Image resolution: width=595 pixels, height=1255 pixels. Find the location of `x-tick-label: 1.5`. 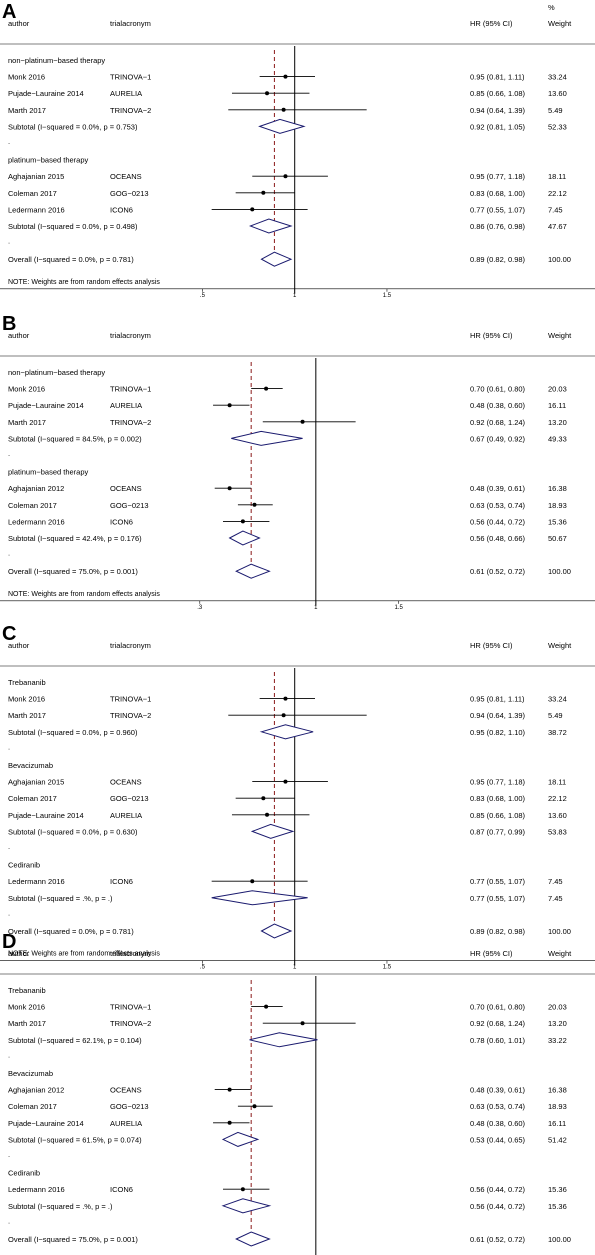

x-tick-label: 1.5 is located at coordinates (387, 296).